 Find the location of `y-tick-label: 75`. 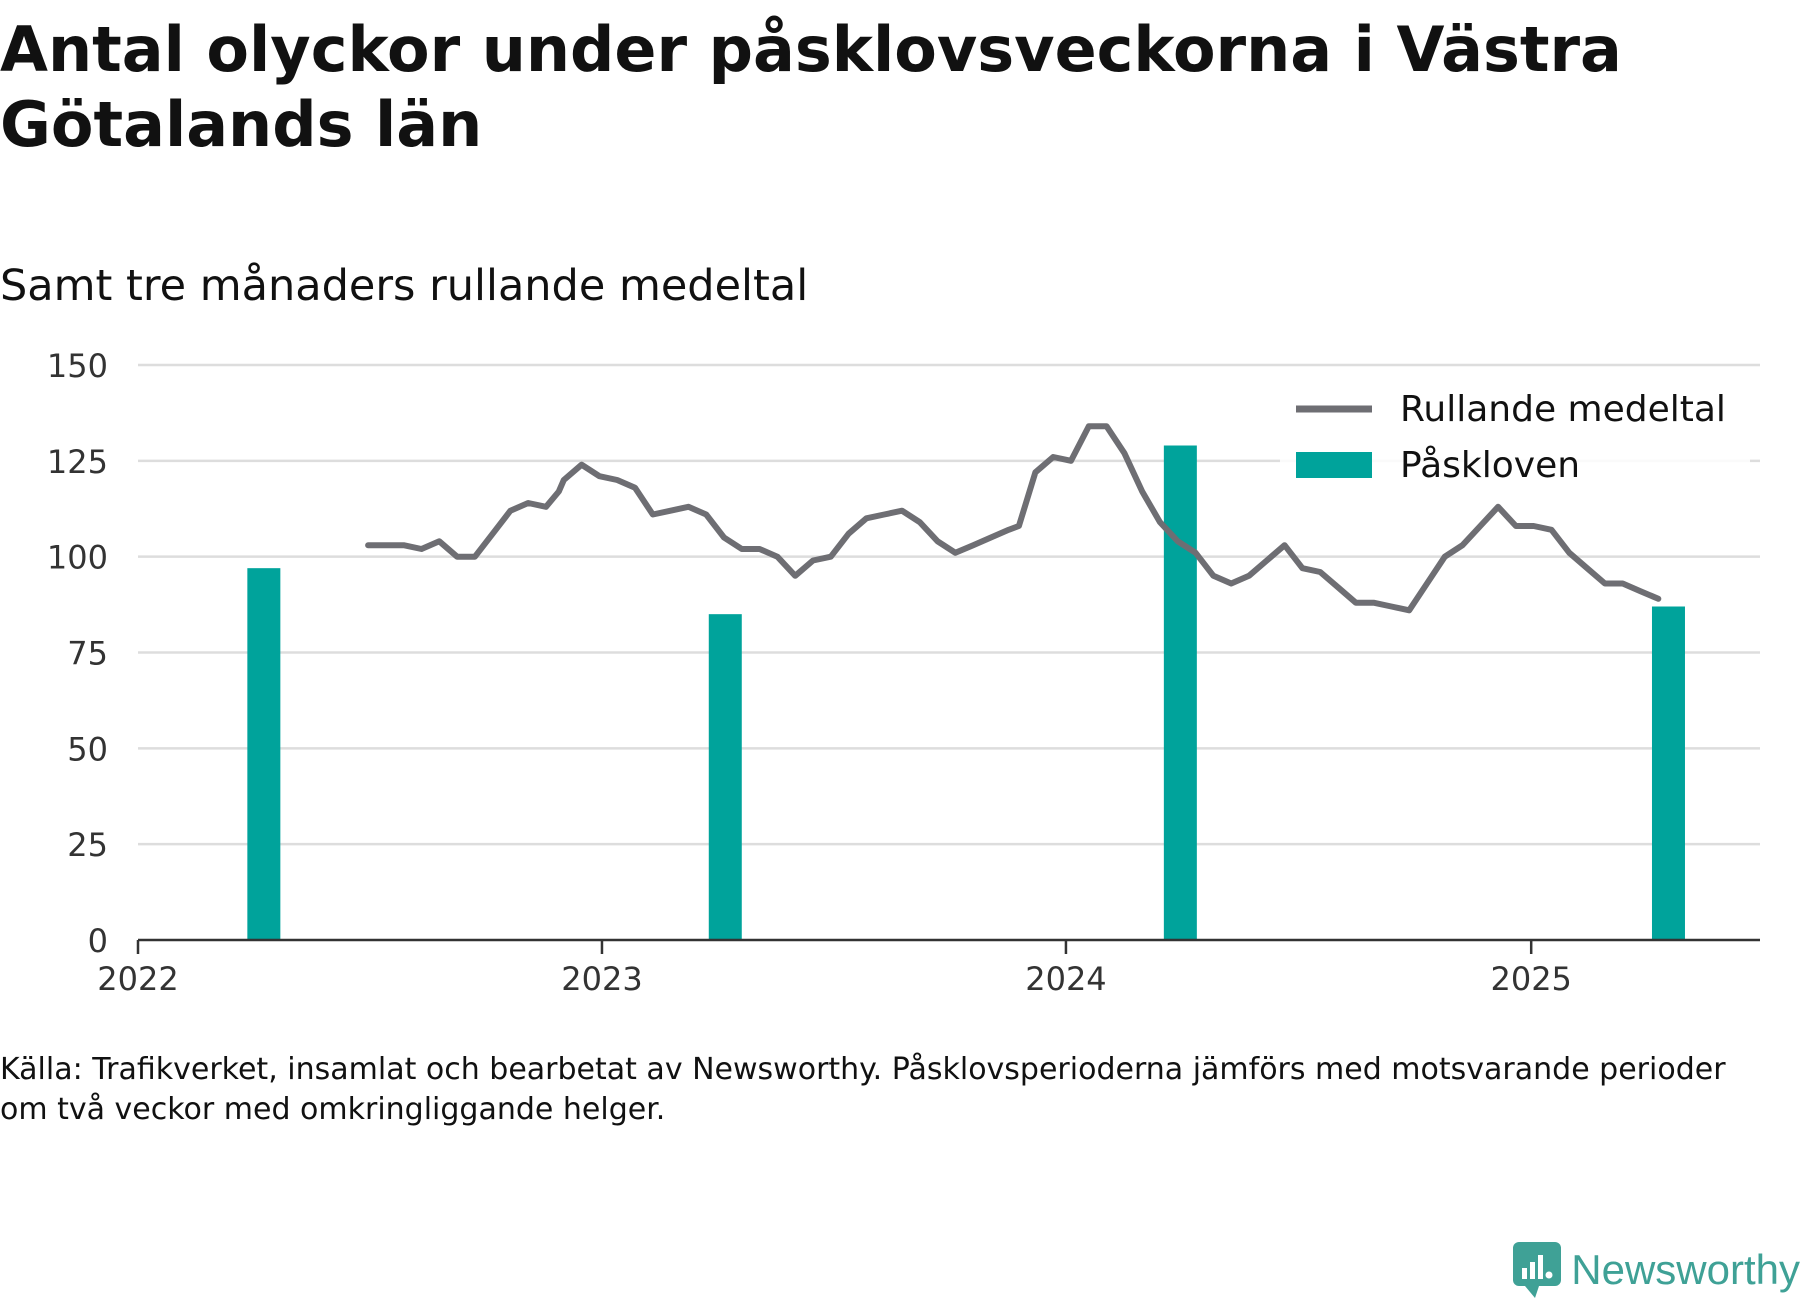

y-tick-label: 75 is located at coordinates (87, 654).